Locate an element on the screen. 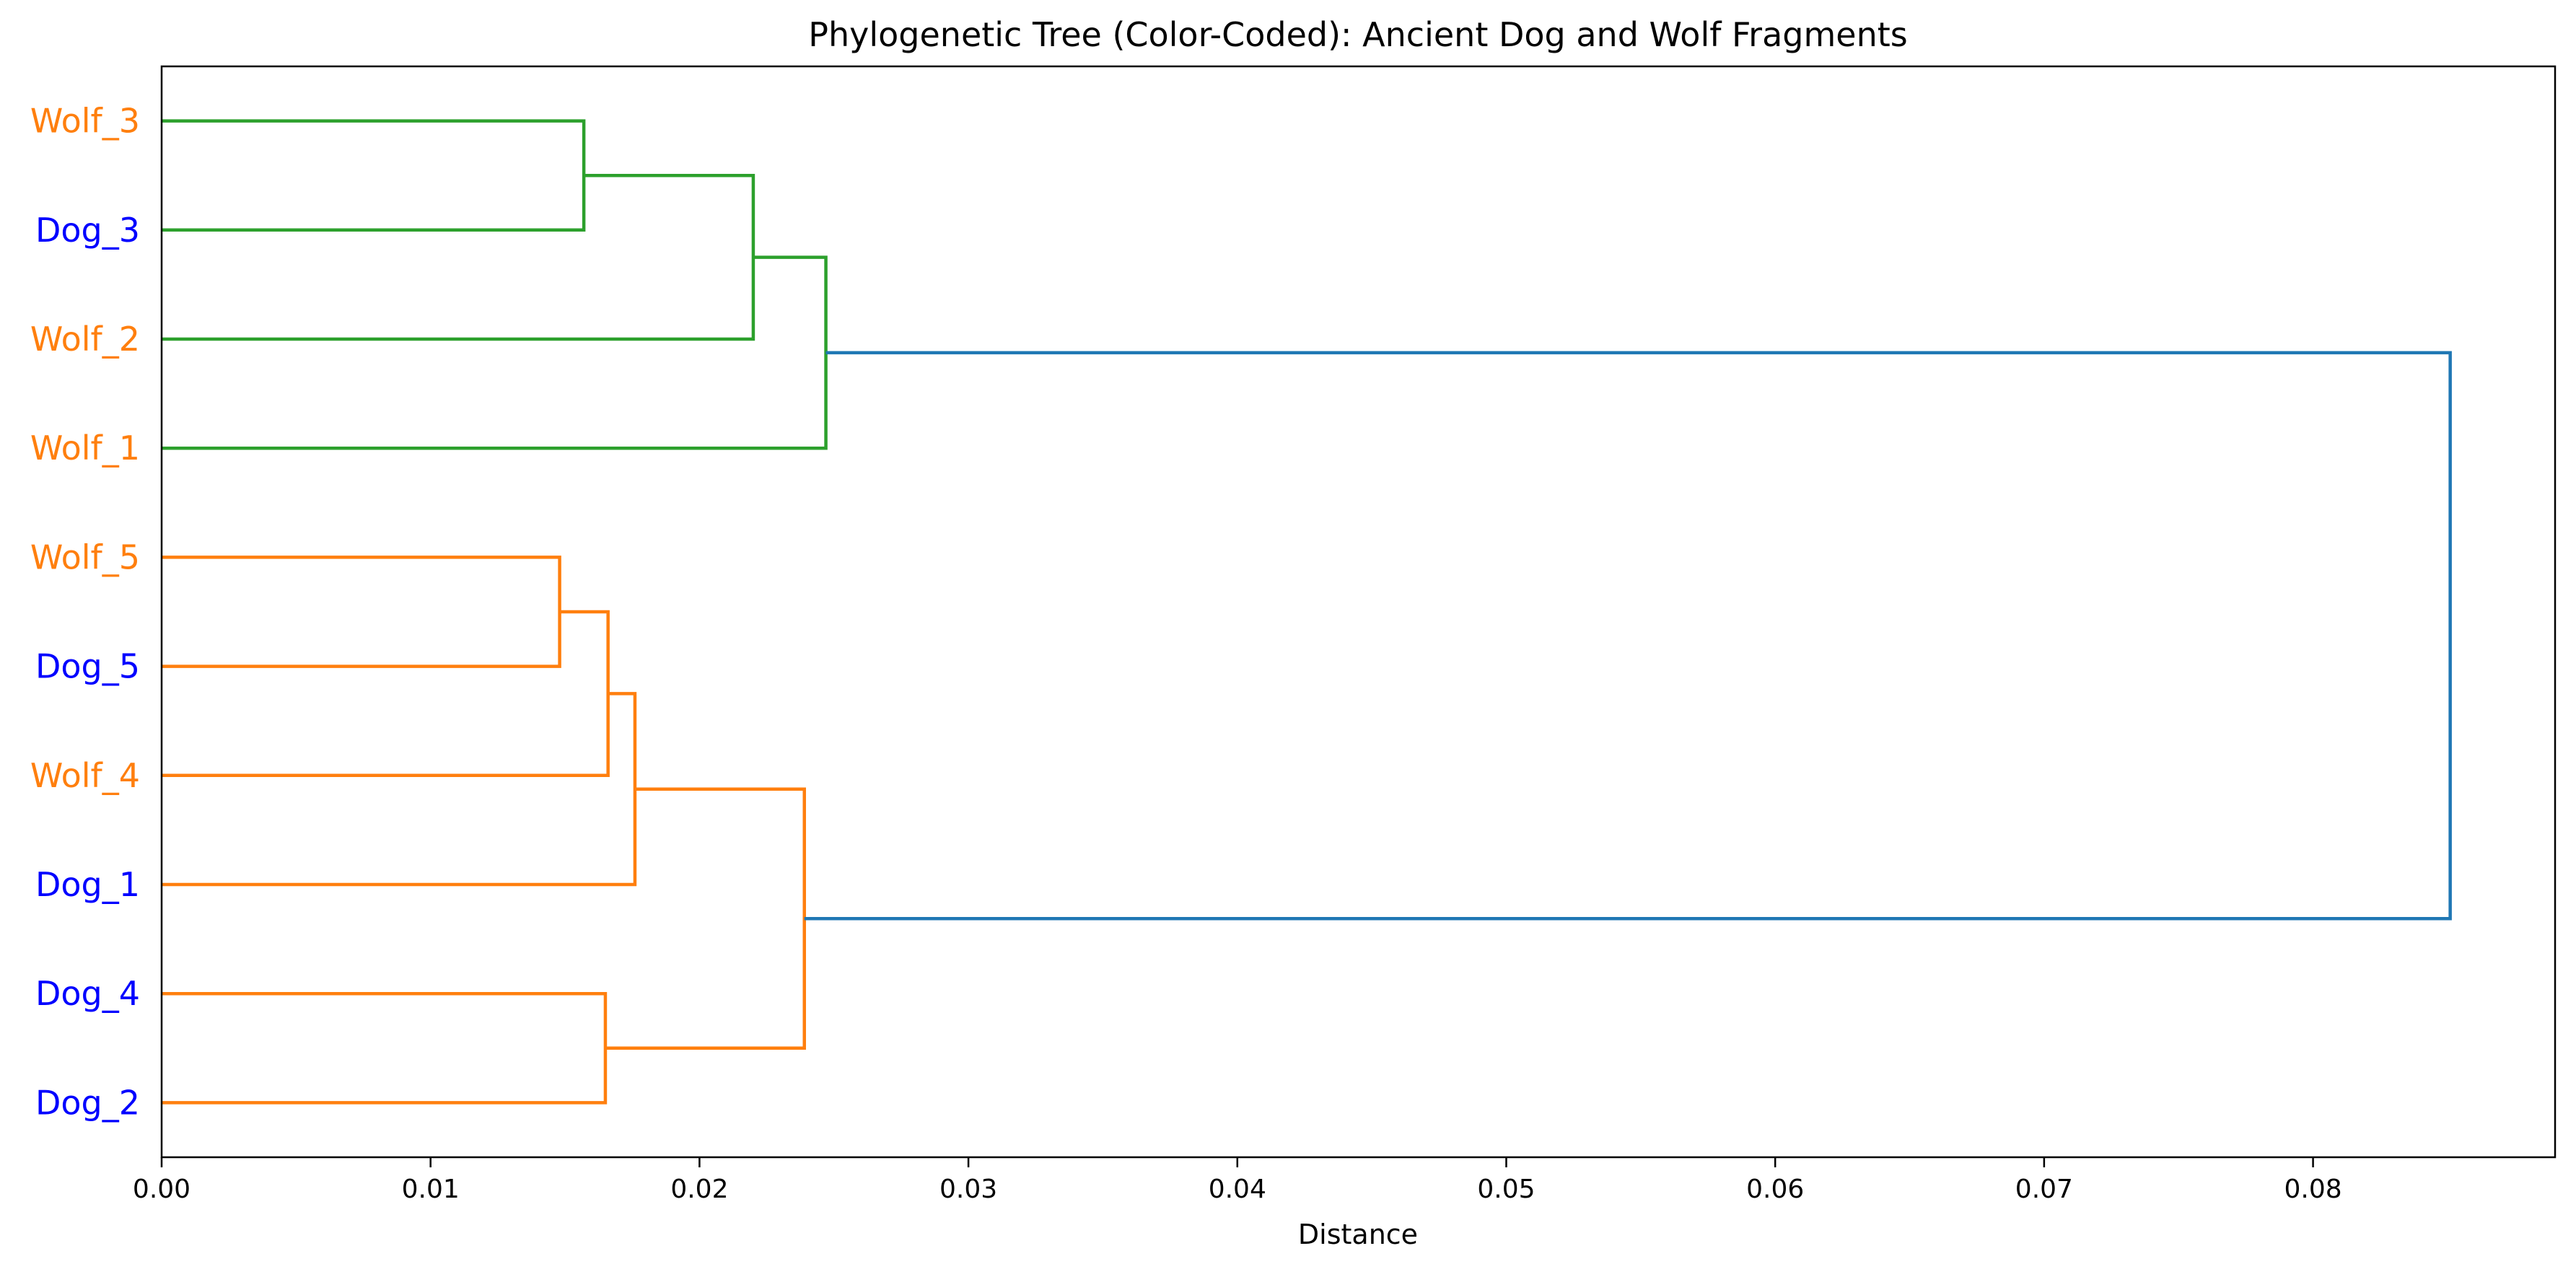  dendrogram-link-c2 is located at coordinates (458, 257).